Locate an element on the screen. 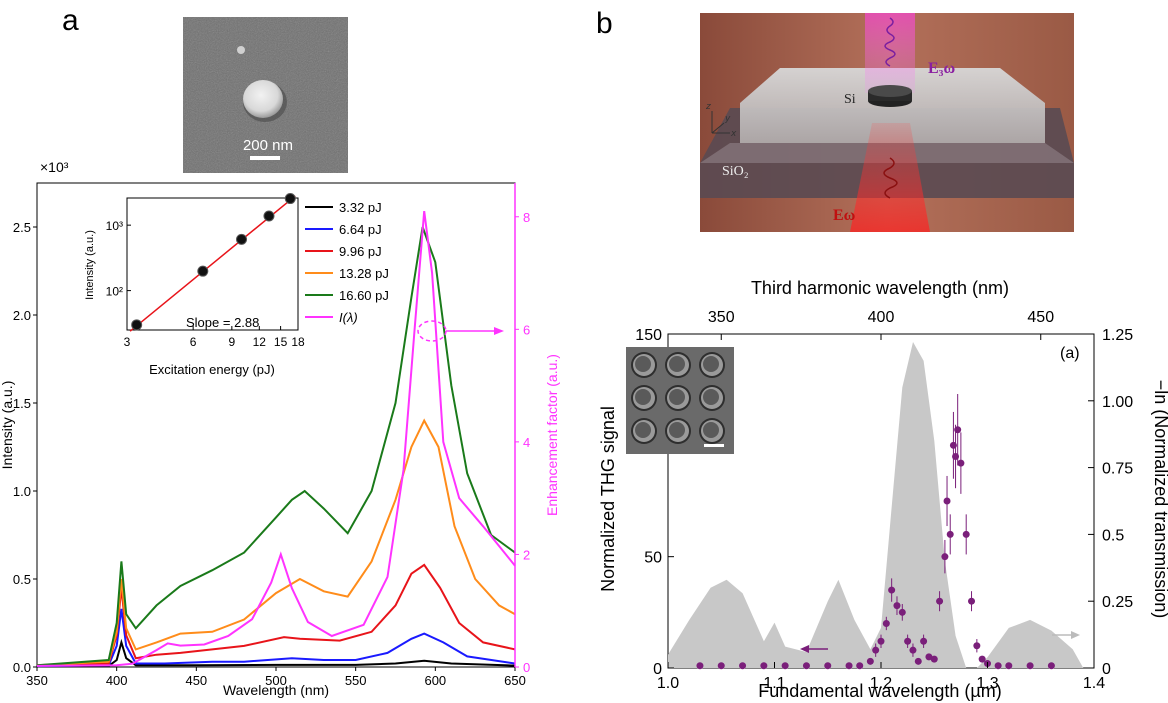  legend-label: 6.64 pJ is located at coordinates (360, 229).